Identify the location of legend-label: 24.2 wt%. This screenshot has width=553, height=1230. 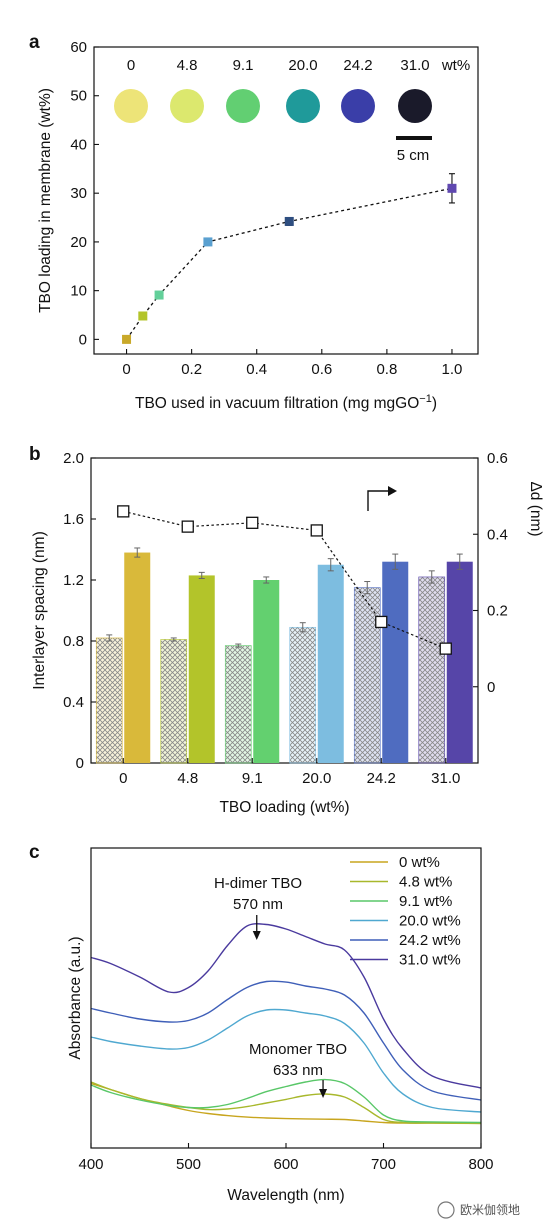
(430, 940).